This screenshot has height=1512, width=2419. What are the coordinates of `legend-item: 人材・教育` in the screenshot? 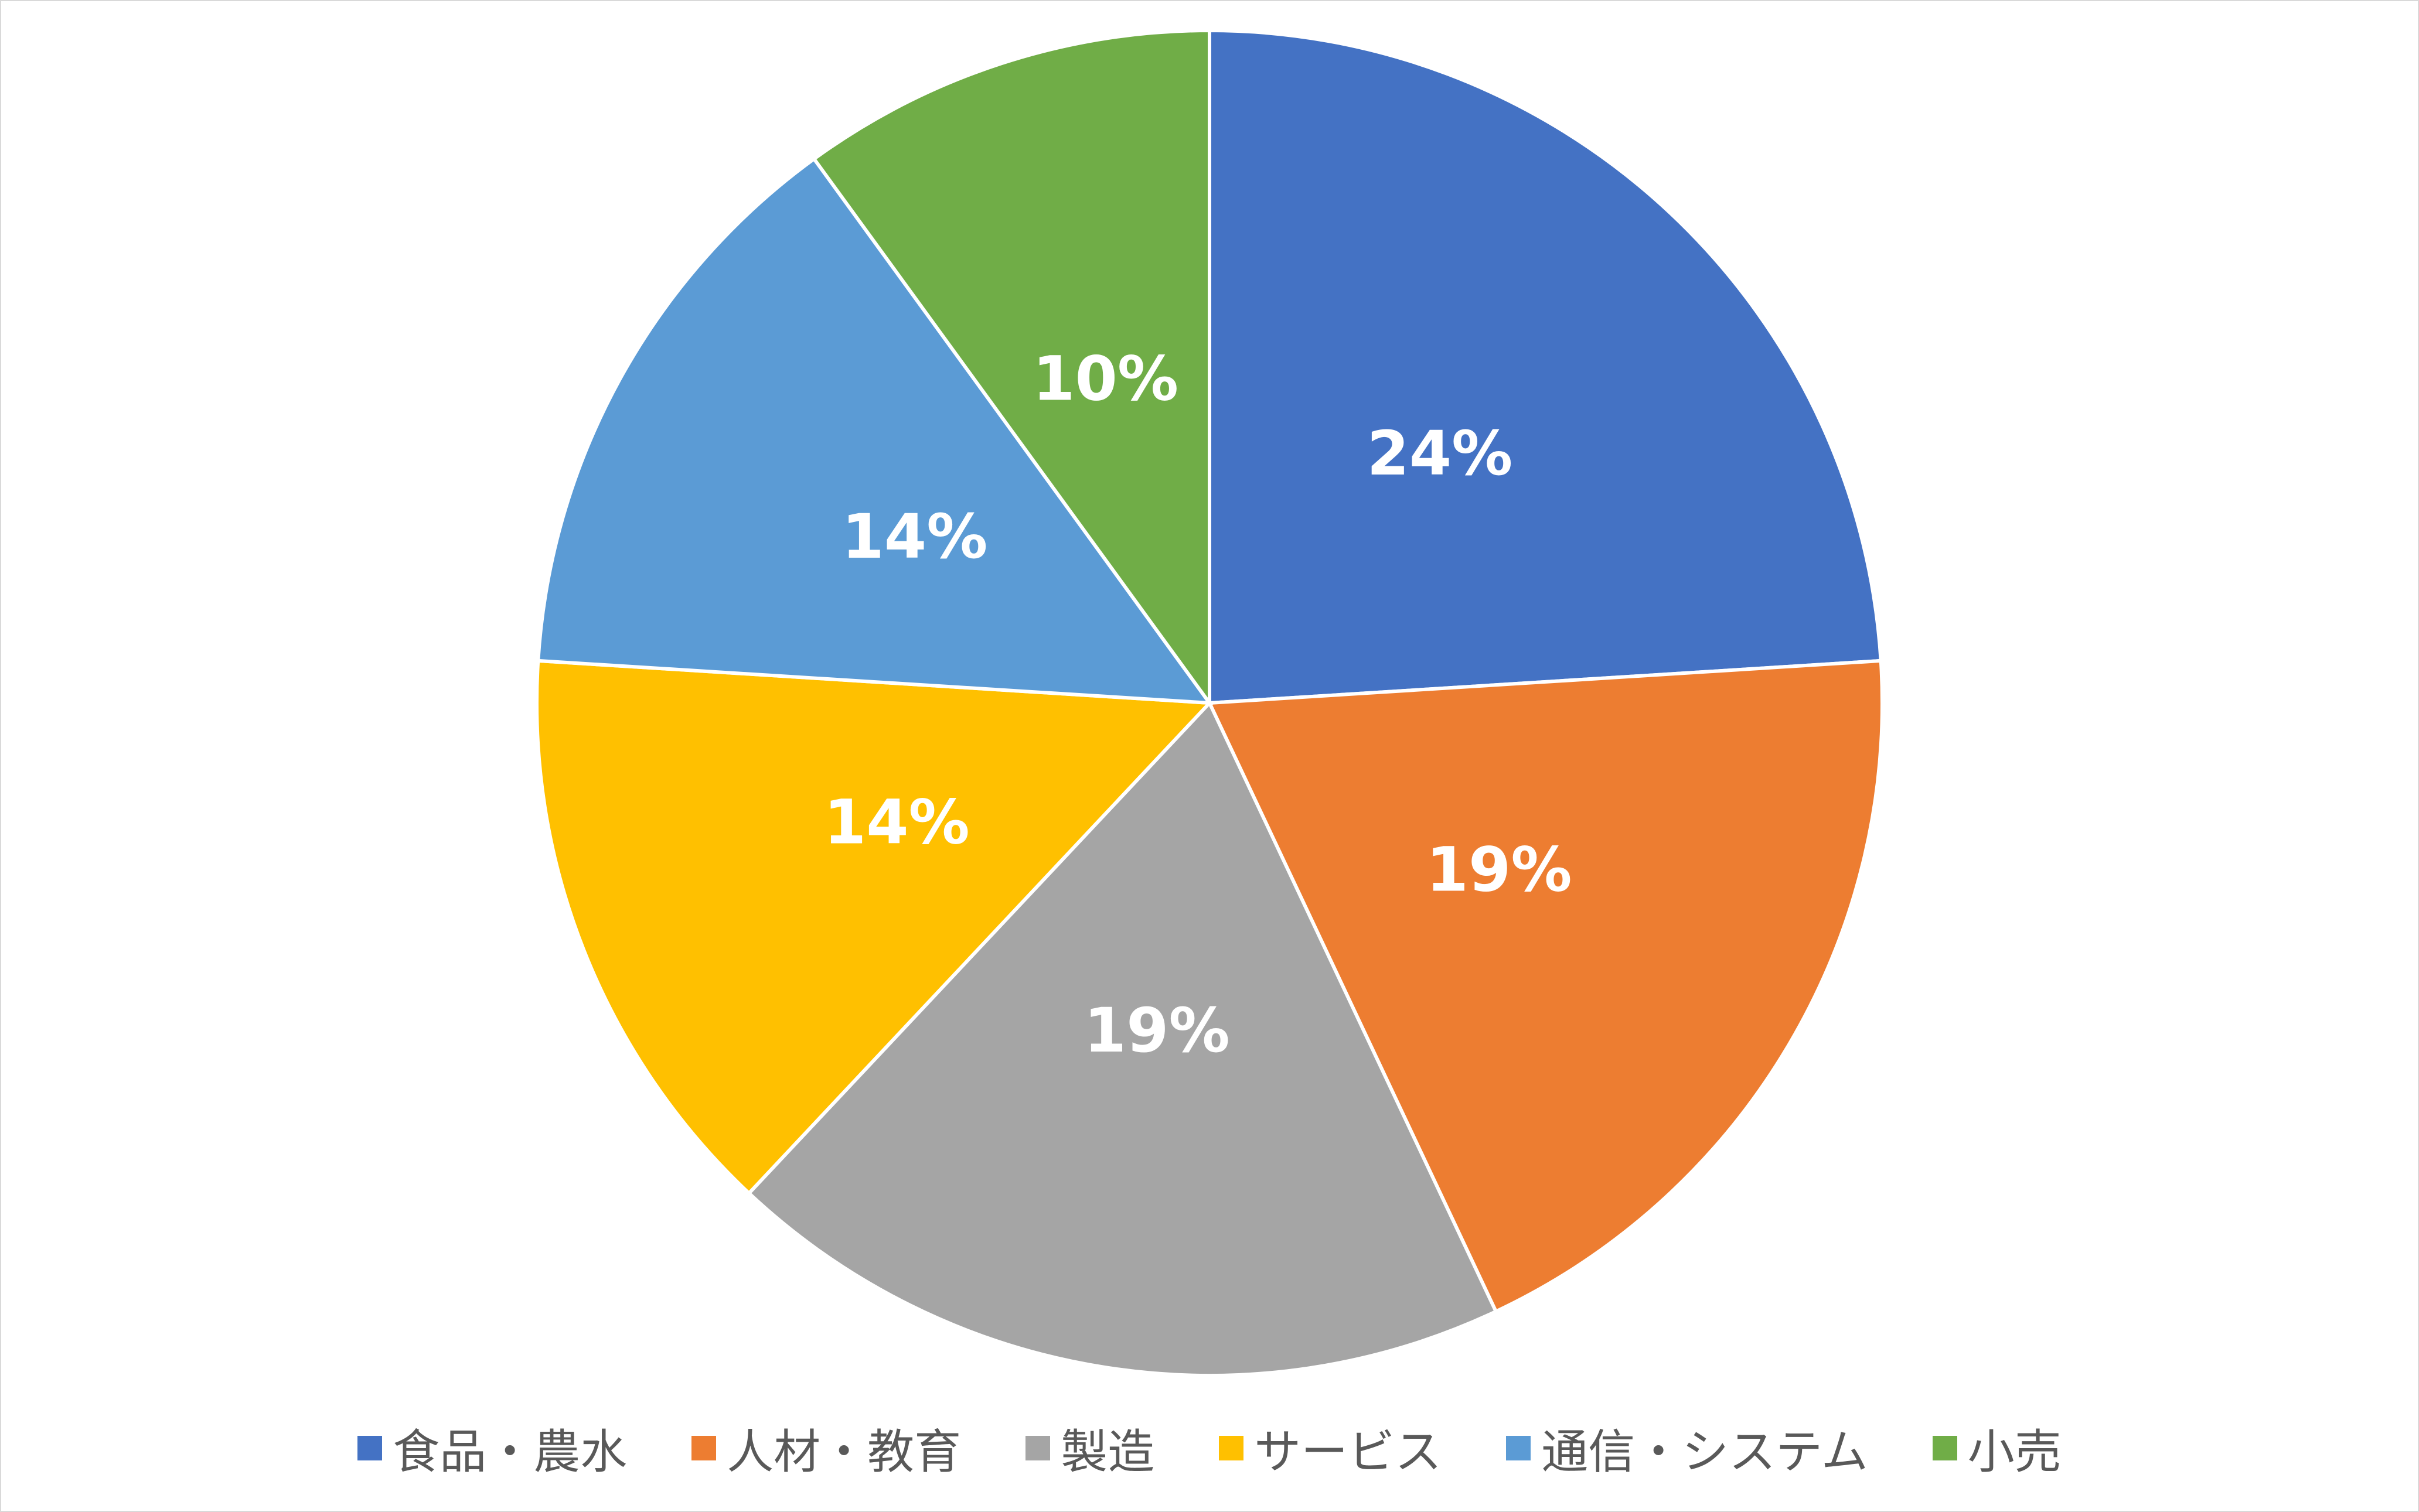 It's located at (826, 1448).